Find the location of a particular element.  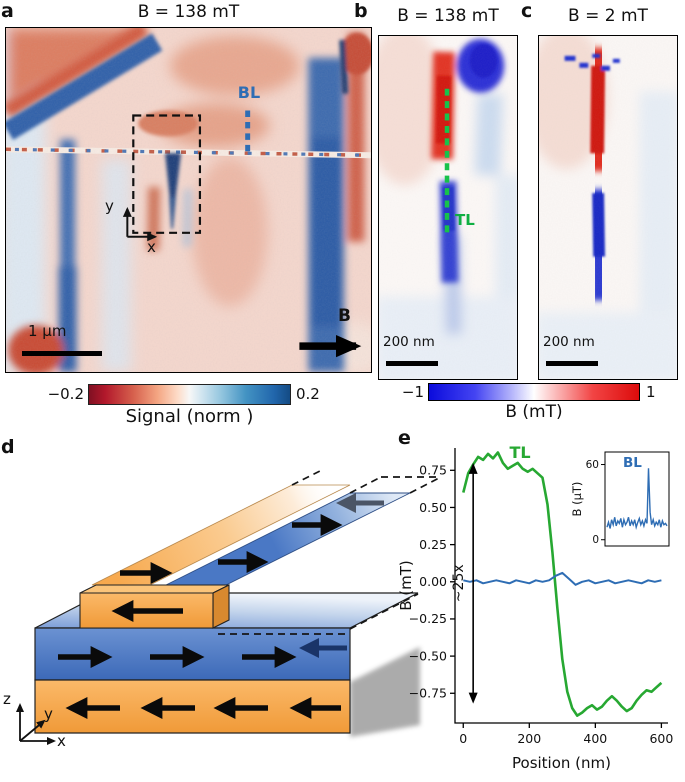

shadow is located at coordinates (385, 692).